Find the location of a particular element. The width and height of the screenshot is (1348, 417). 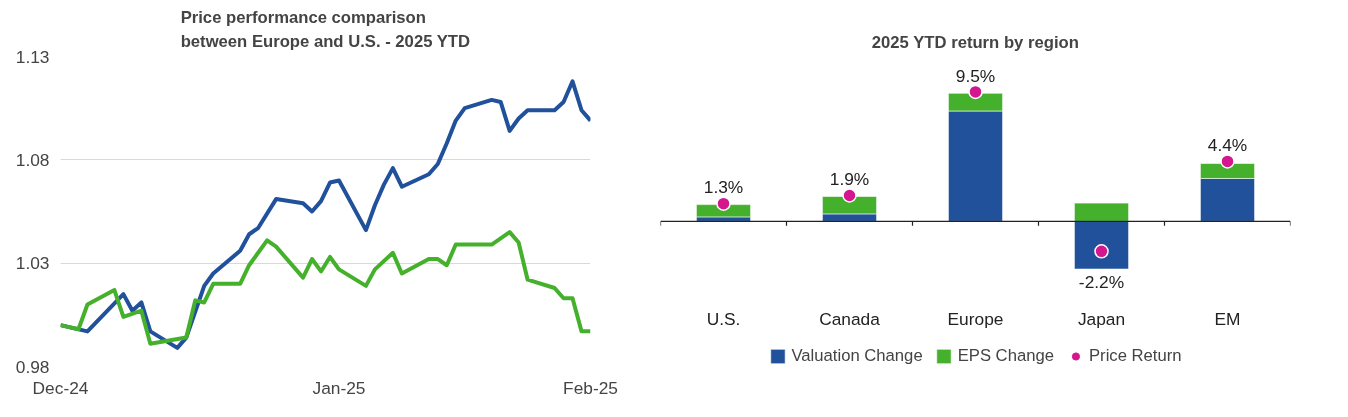

data-label: 9.5% is located at coordinates (975, 75).